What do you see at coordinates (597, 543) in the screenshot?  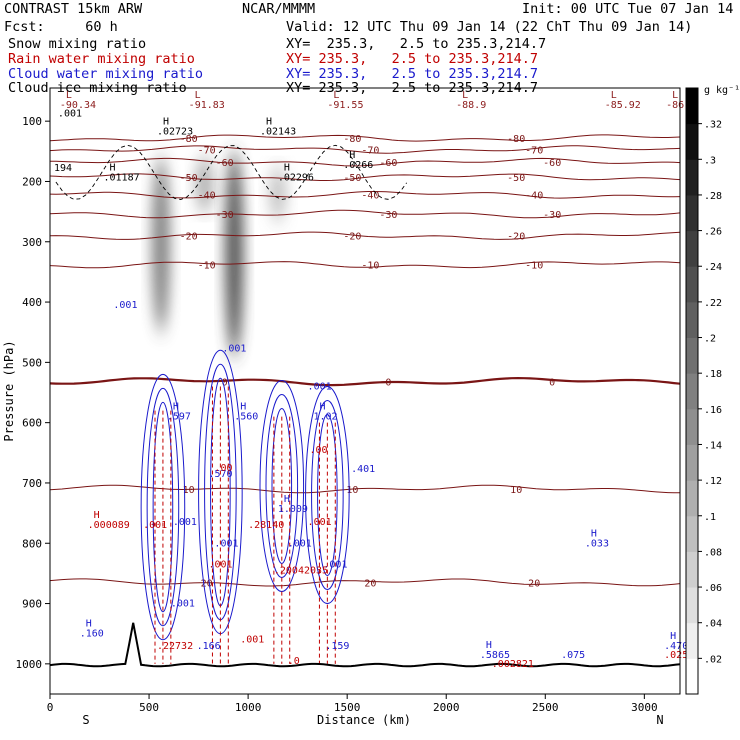 I see `extremum-value-27: .033` at bounding box center [597, 543].